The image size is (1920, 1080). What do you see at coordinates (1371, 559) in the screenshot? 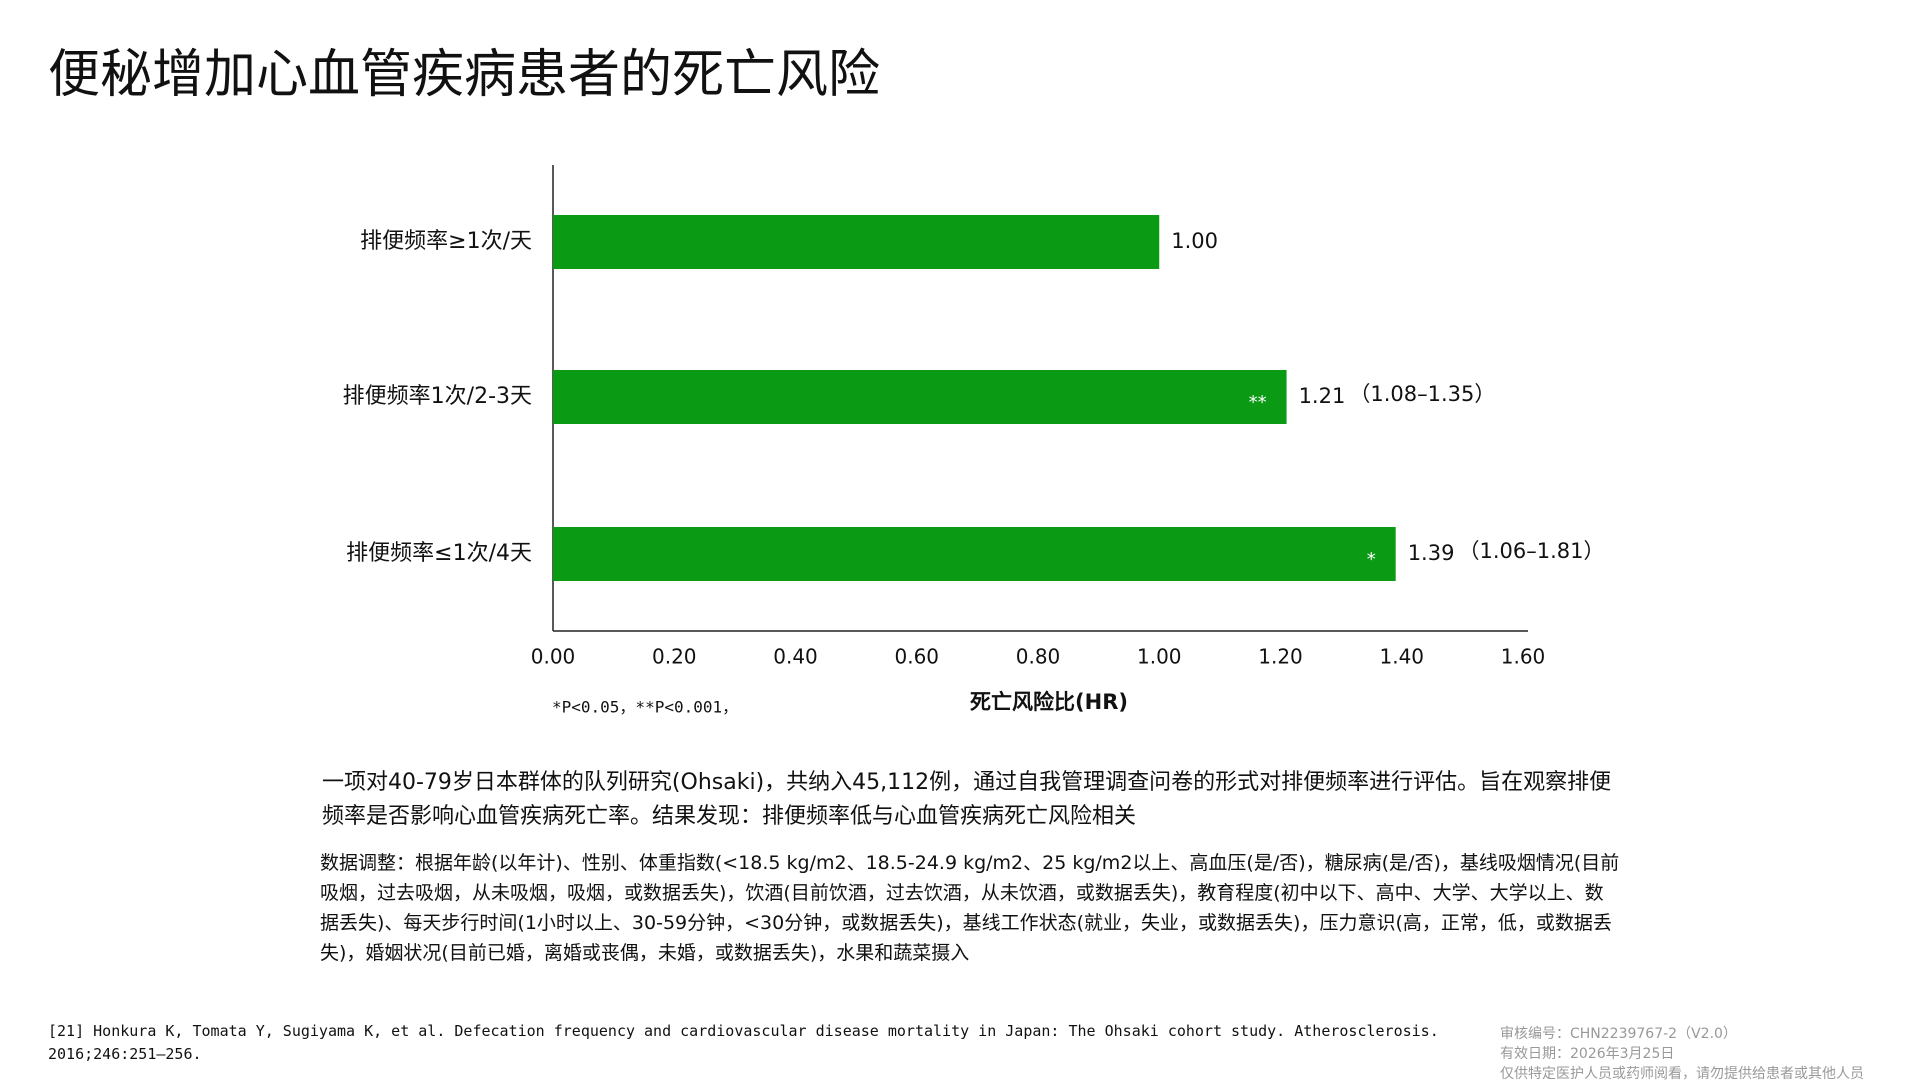
I see `significance-mark: *` at bounding box center [1371, 559].